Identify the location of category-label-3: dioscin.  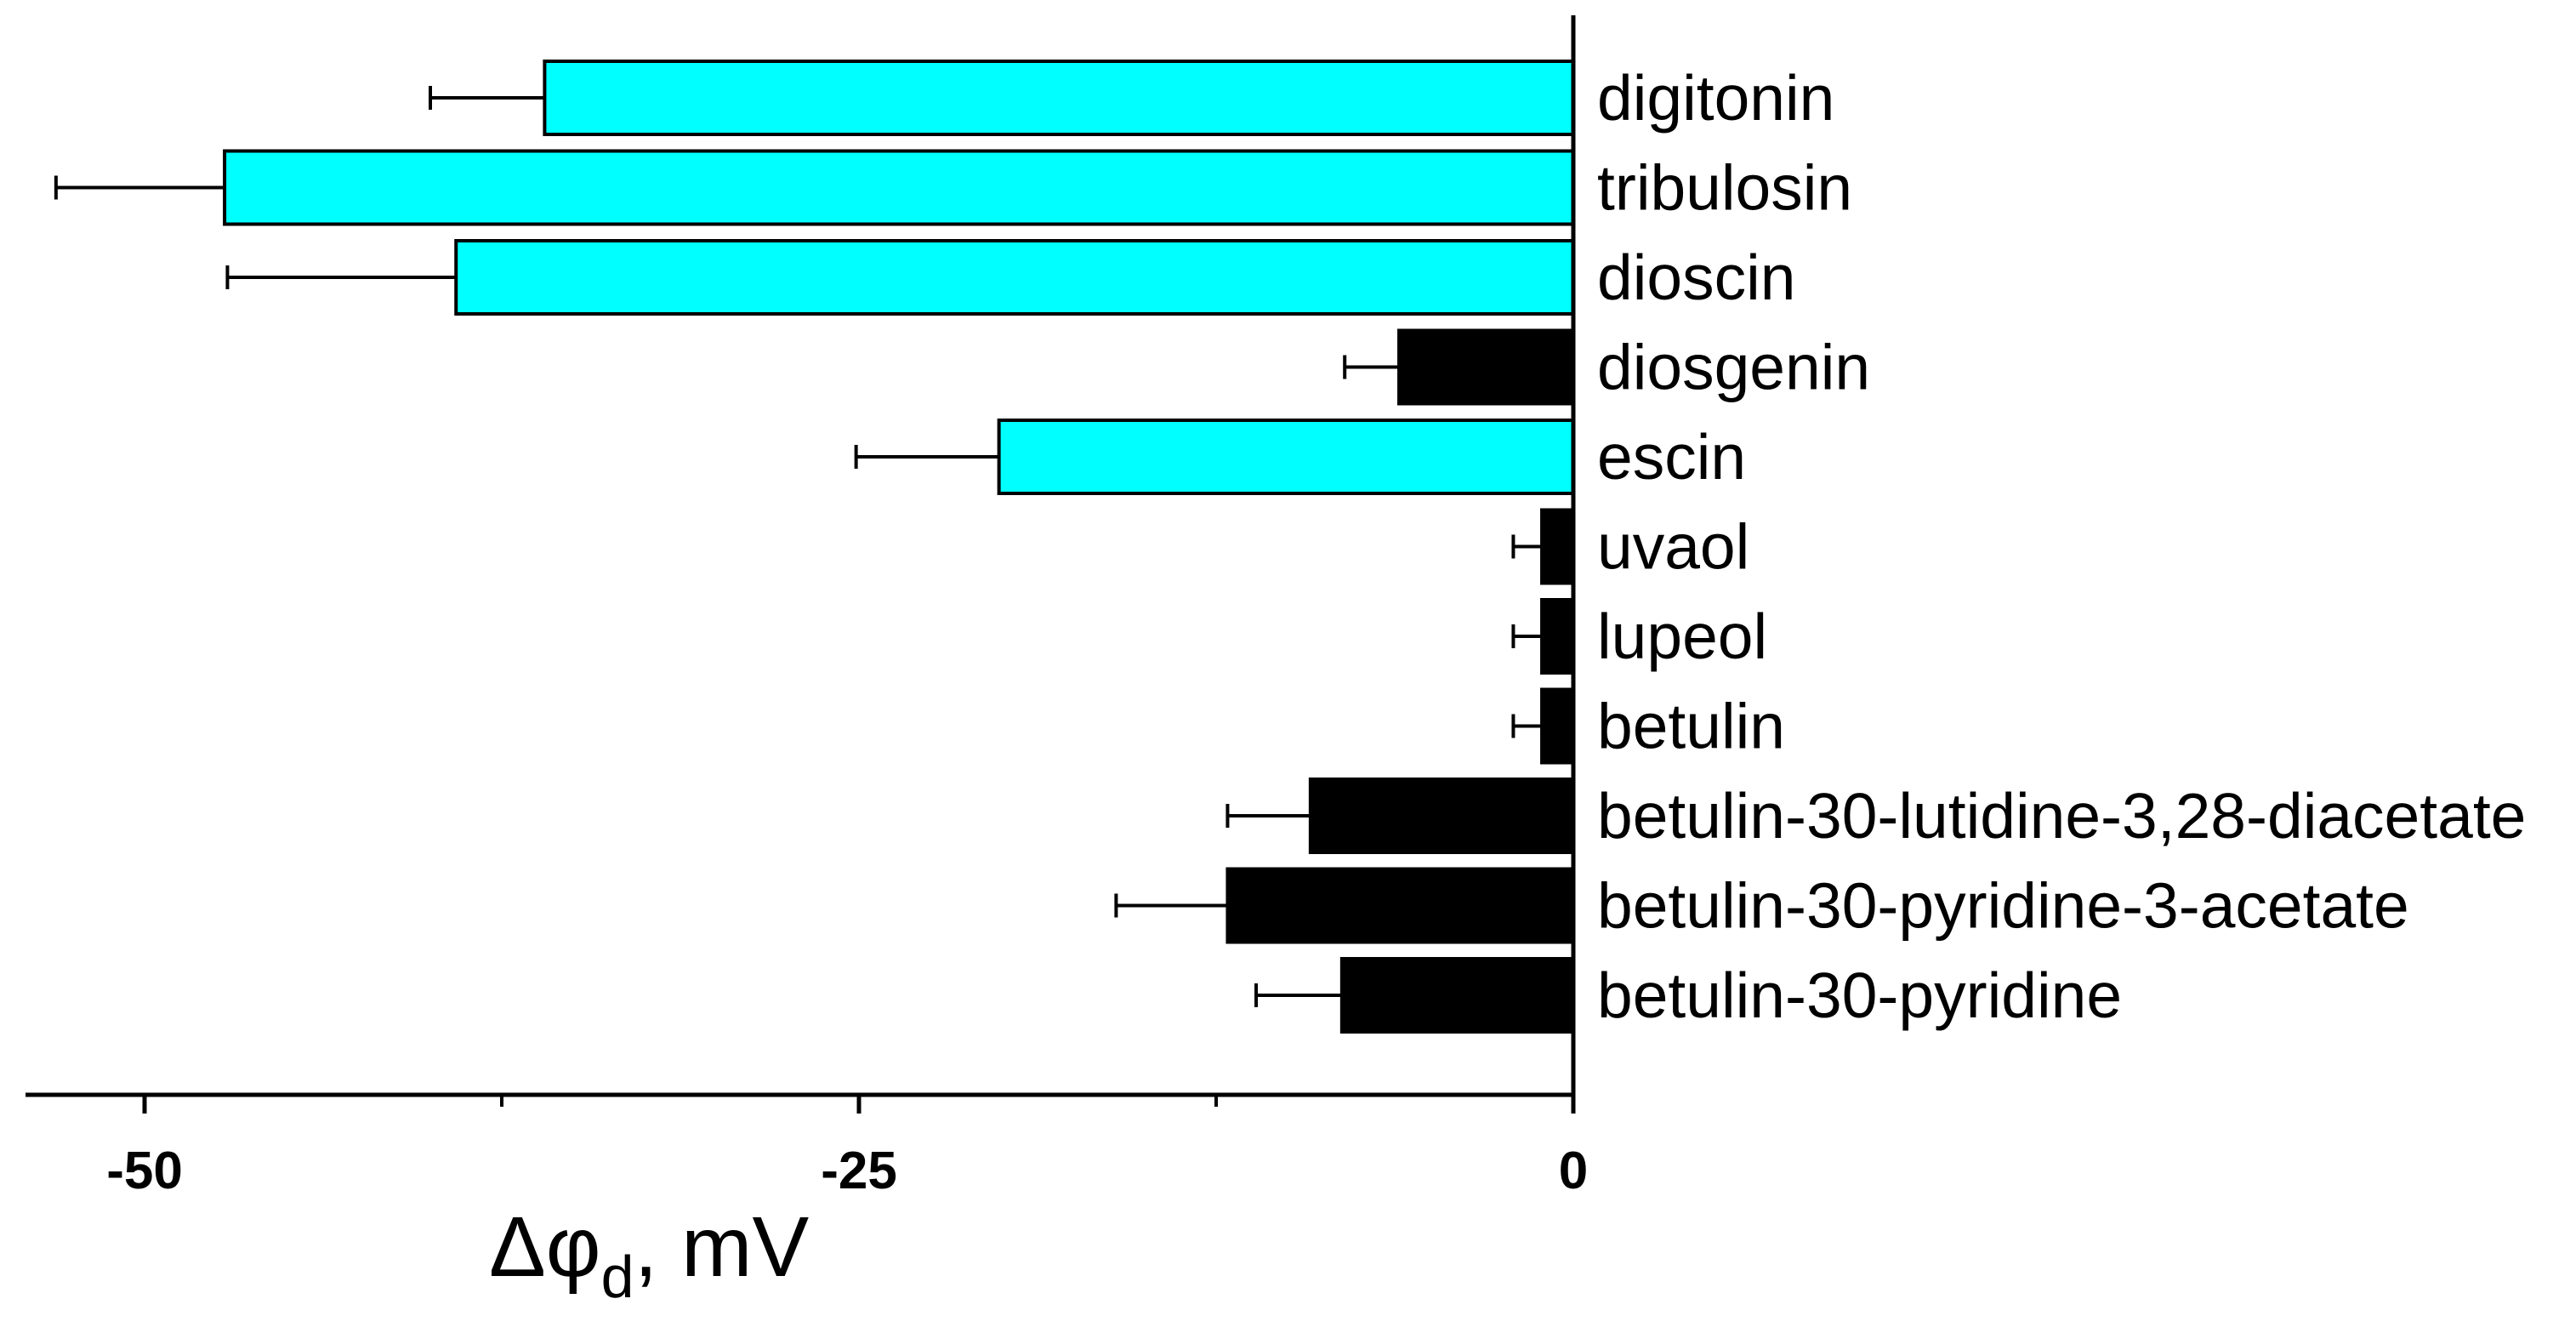
(1696, 277).